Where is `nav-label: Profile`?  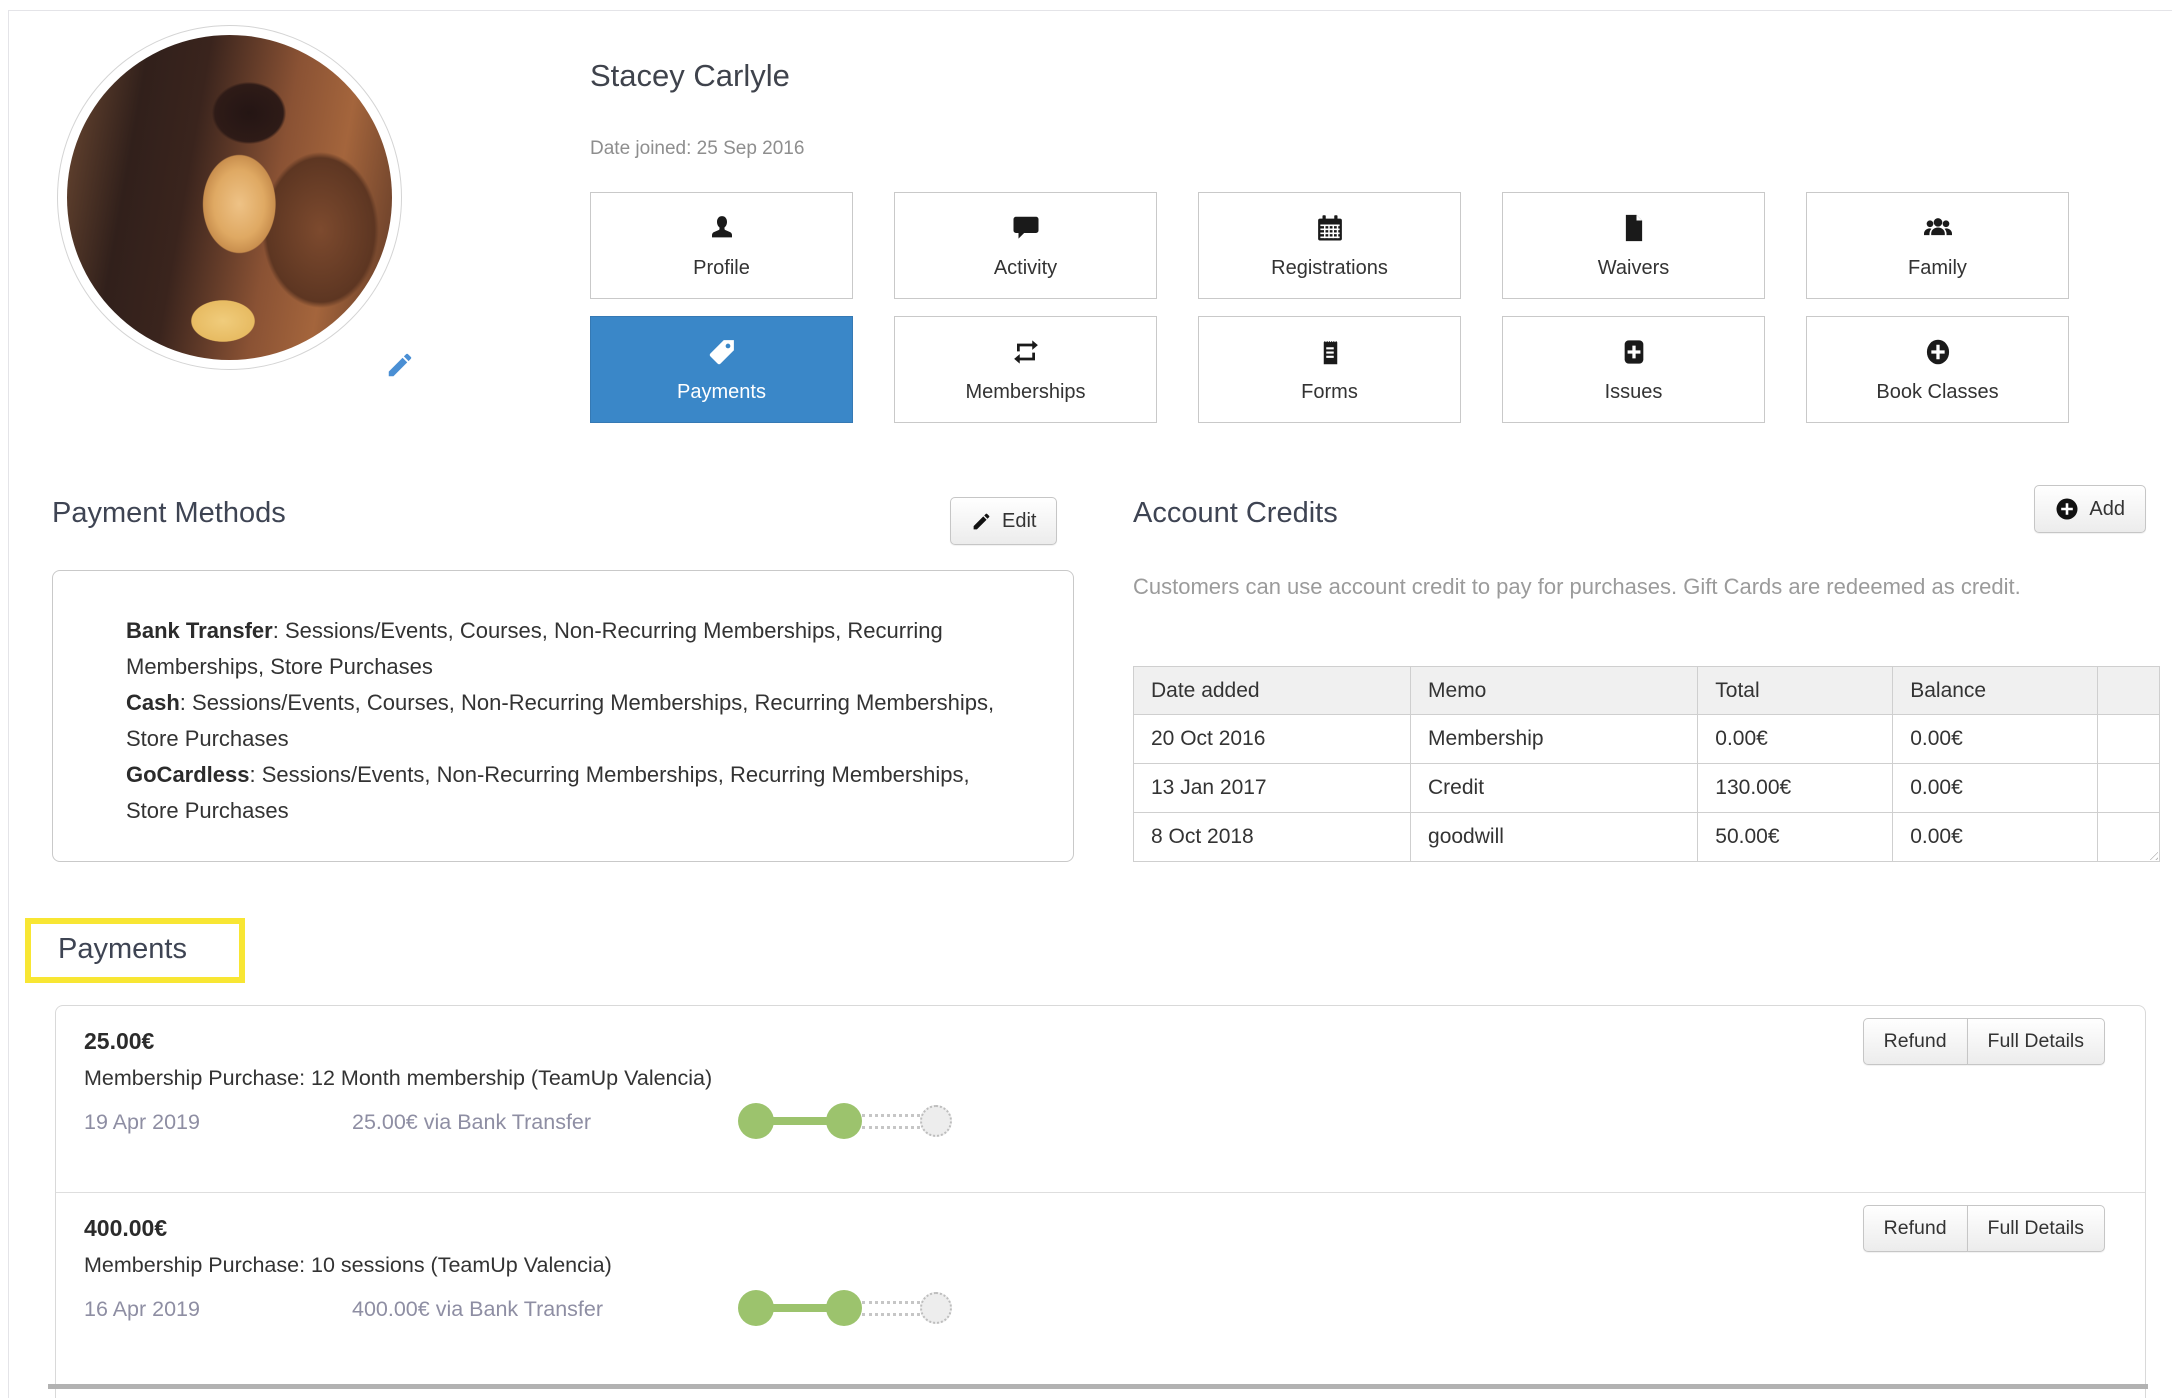
nav-label: Profile is located at coordinates (721, 267).